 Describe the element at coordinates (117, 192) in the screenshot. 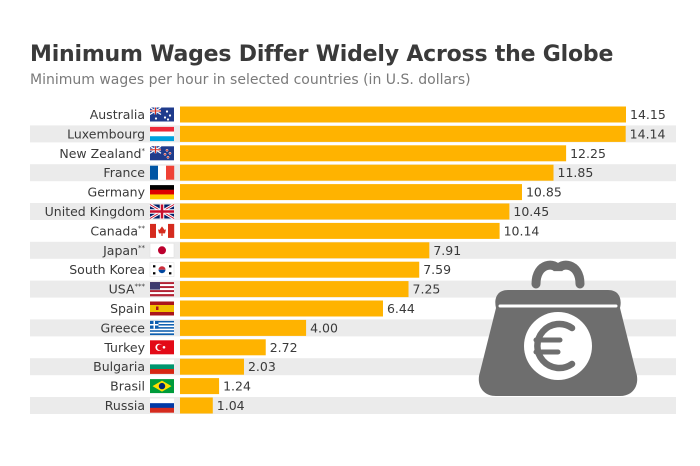

I see `category-label: Germany` at that location.